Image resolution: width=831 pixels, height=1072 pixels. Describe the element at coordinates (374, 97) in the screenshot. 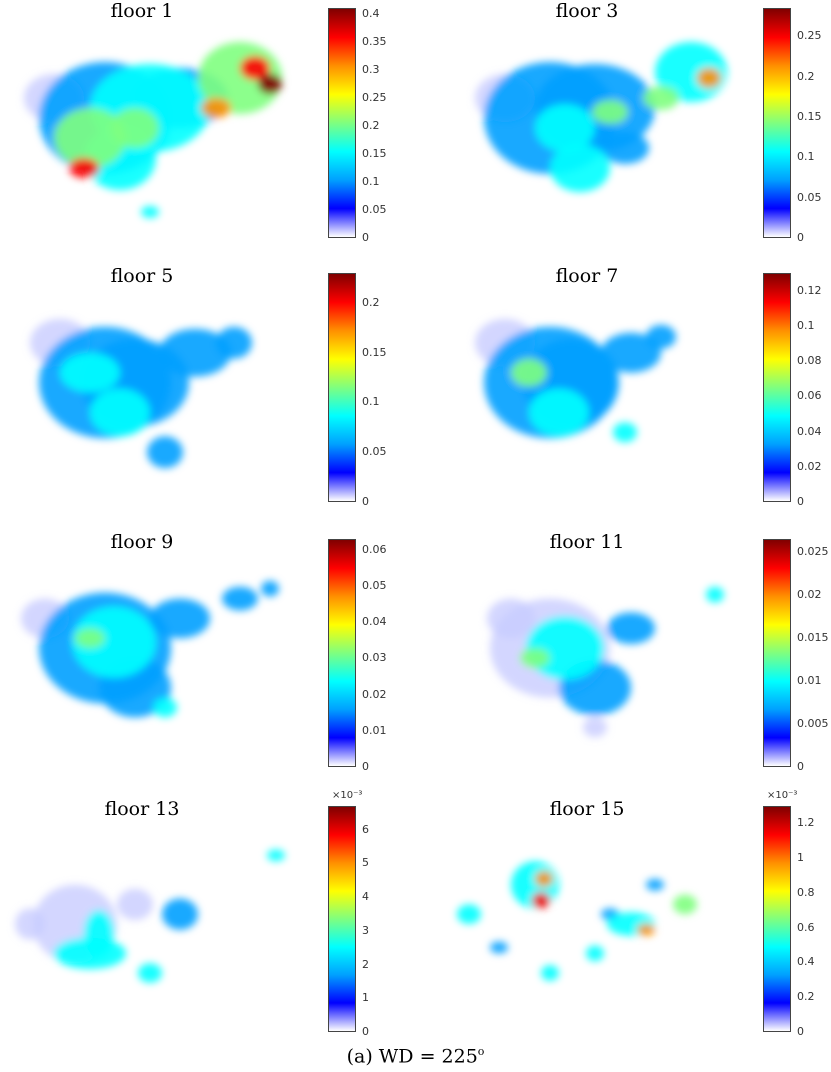

I see `colorbar-tick-label: 0.25` at that location.